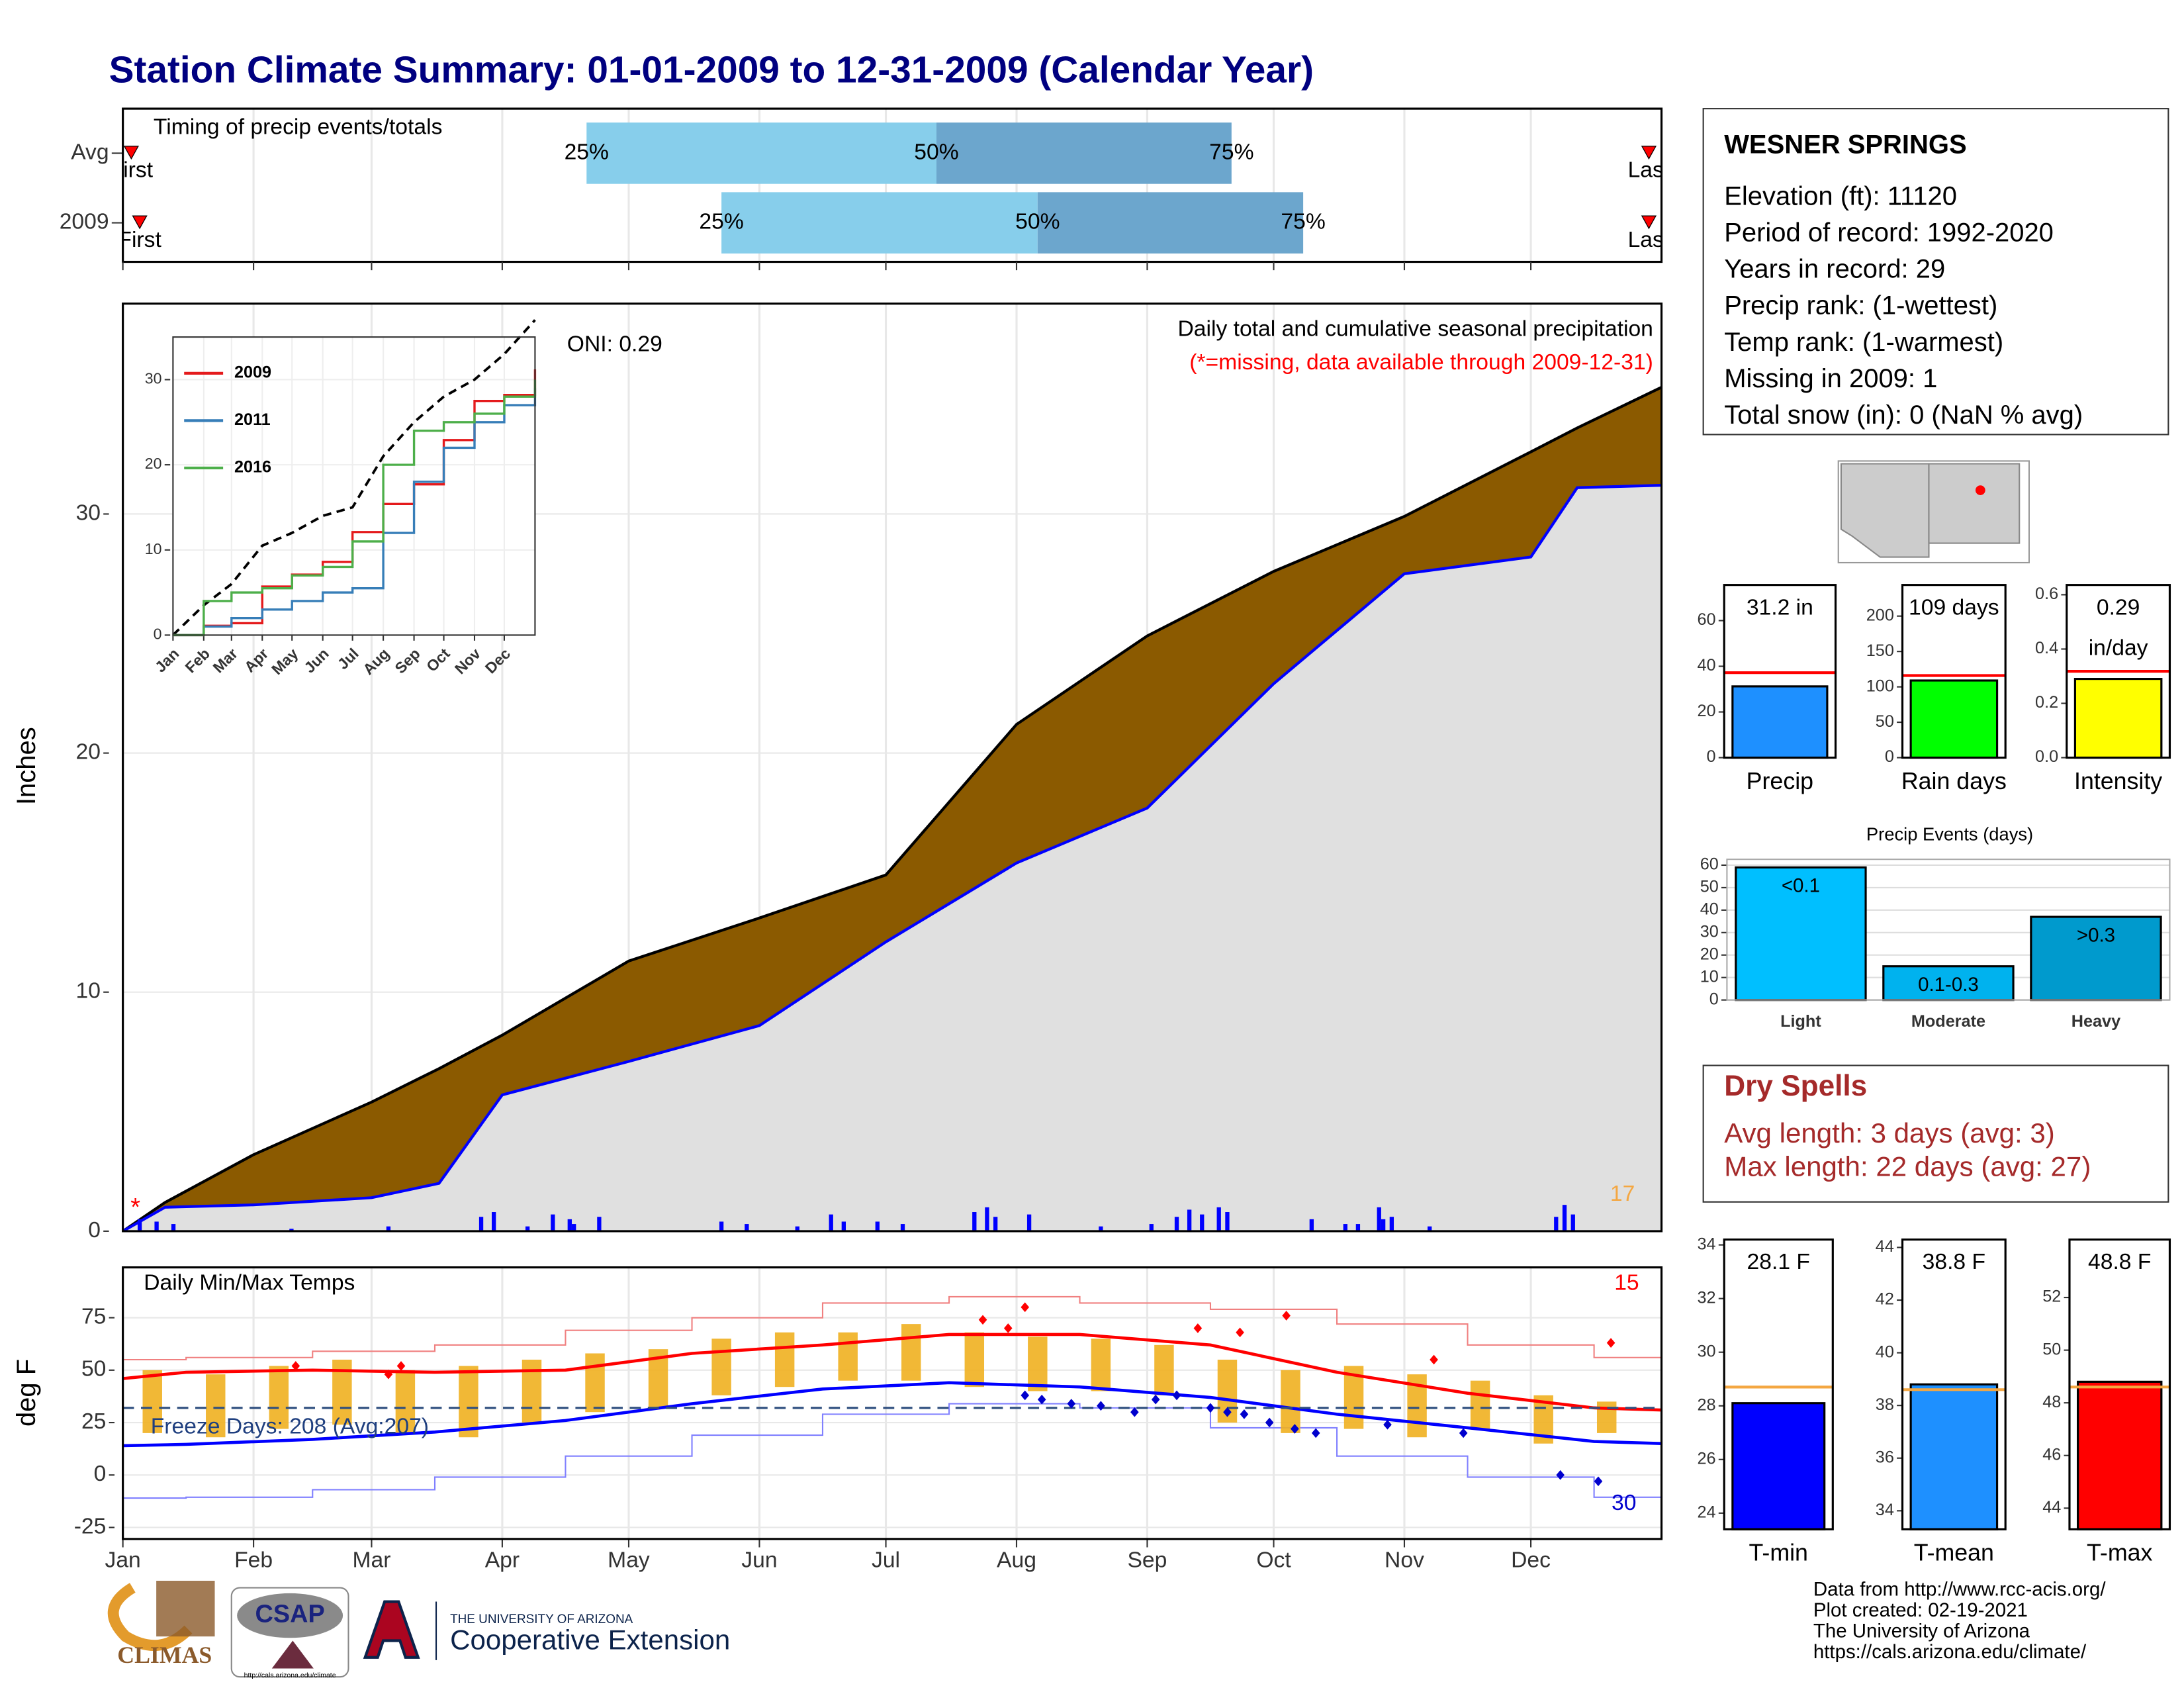 The height and width of the screenshot is (1688, 2184). Describe the element at coordinates (1405, 1560) in the screenshot. I see `x-tick-label: Nov` at that location.